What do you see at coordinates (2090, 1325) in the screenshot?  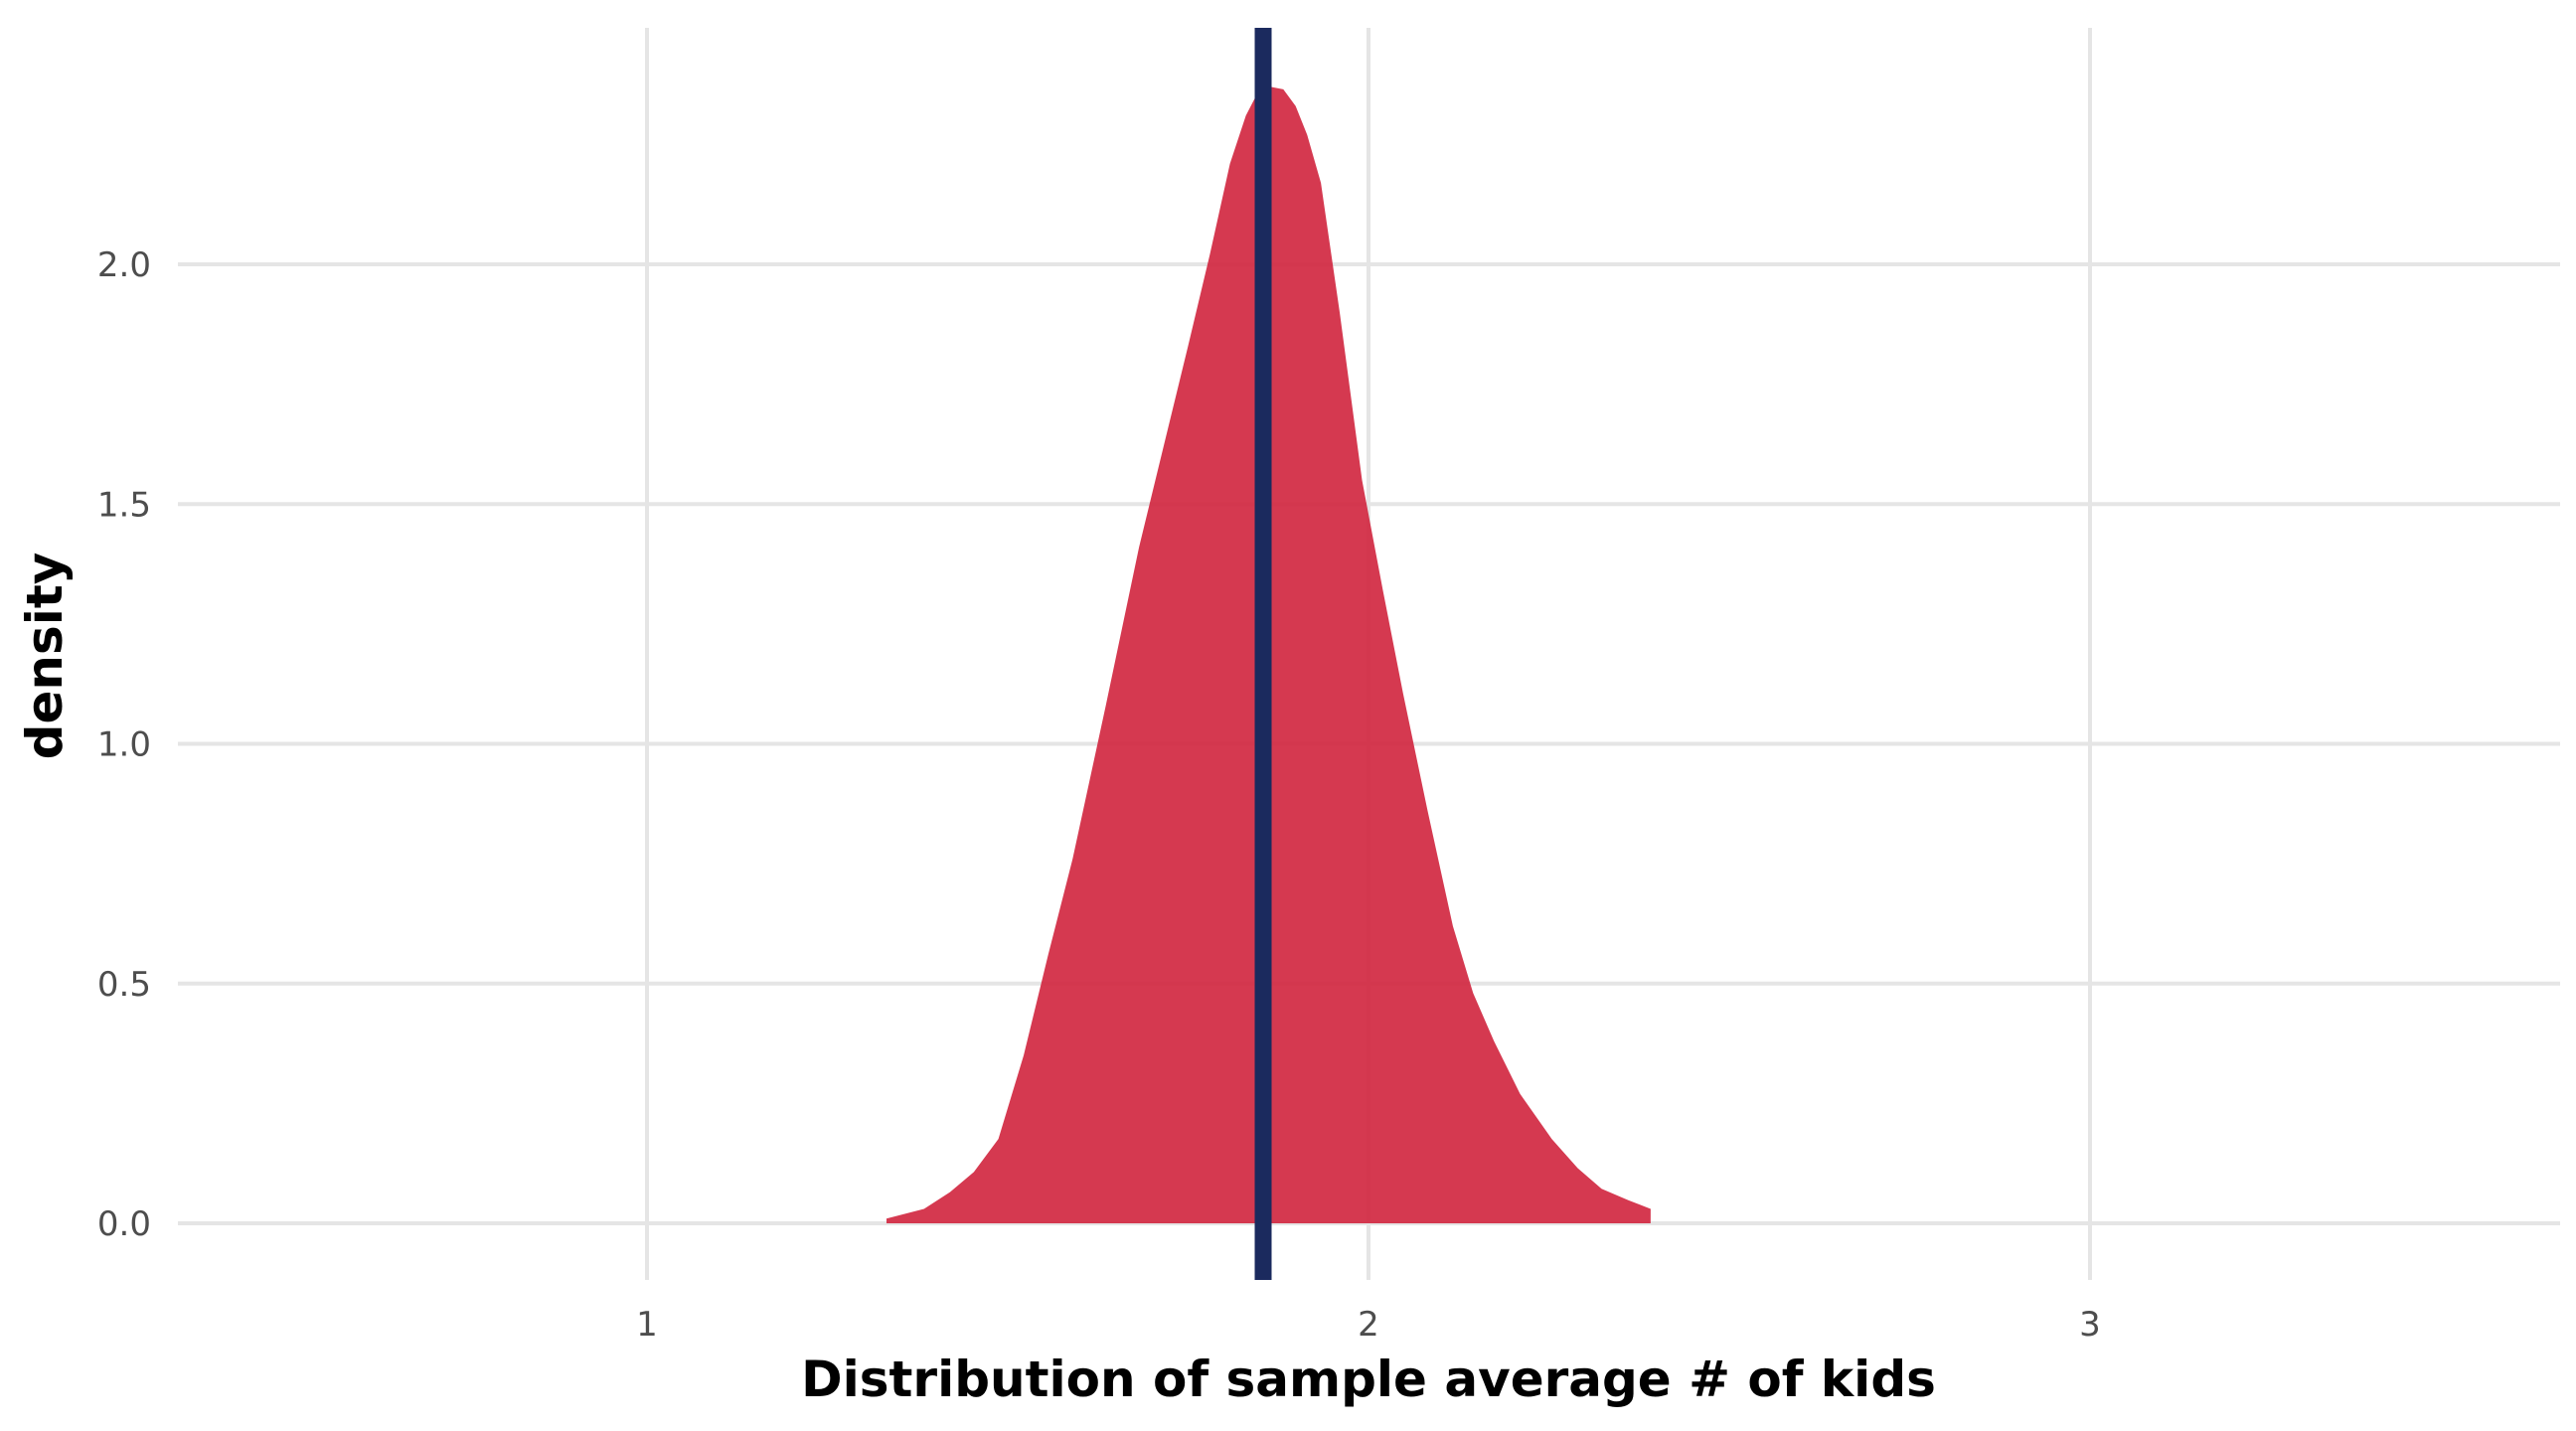 I see `x-tick-label: 3` at bounding box center [2090, 1325].